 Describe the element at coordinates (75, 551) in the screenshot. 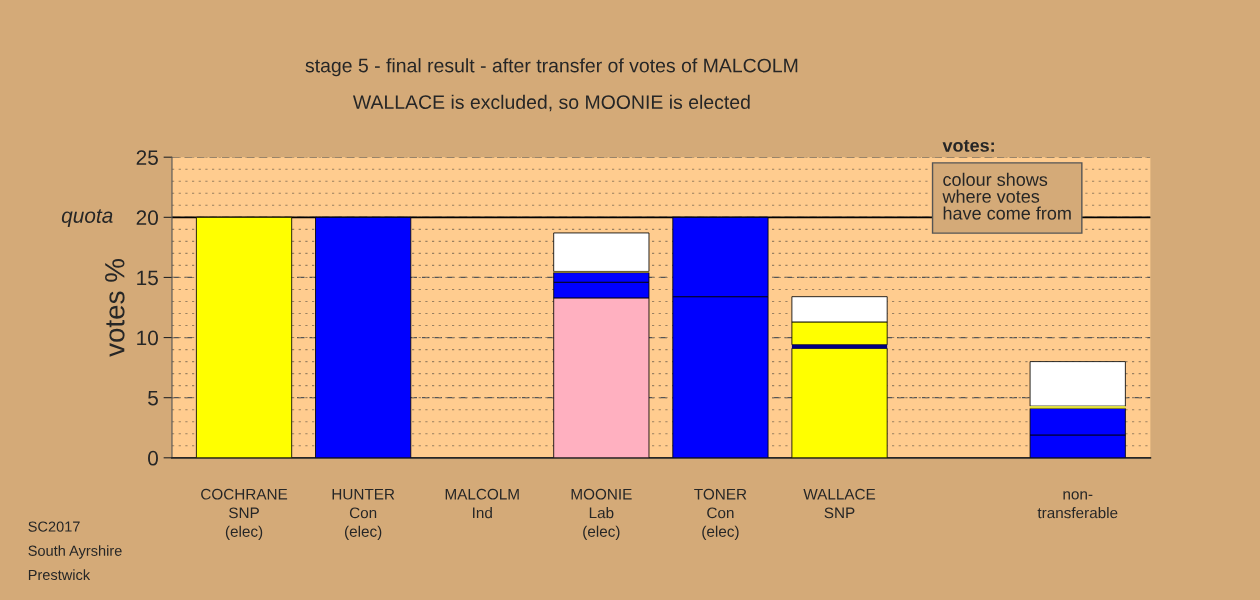

I see `text: SC2017 South Ayrshire Prestwick` at that location.